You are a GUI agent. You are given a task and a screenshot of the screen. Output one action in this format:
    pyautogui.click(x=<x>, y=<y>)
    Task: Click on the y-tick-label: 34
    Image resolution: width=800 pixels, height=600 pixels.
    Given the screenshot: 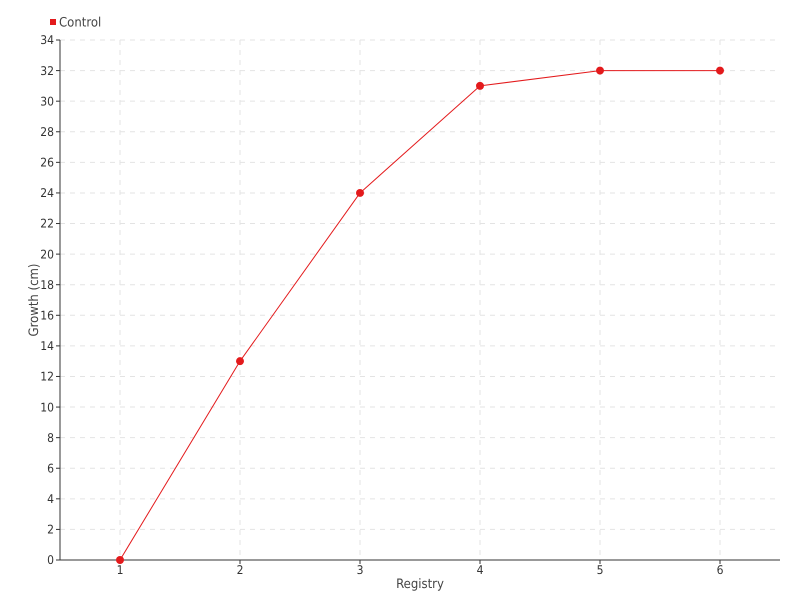 What is the action you would take?
    pyautogui.click(x=47, y=40)
    